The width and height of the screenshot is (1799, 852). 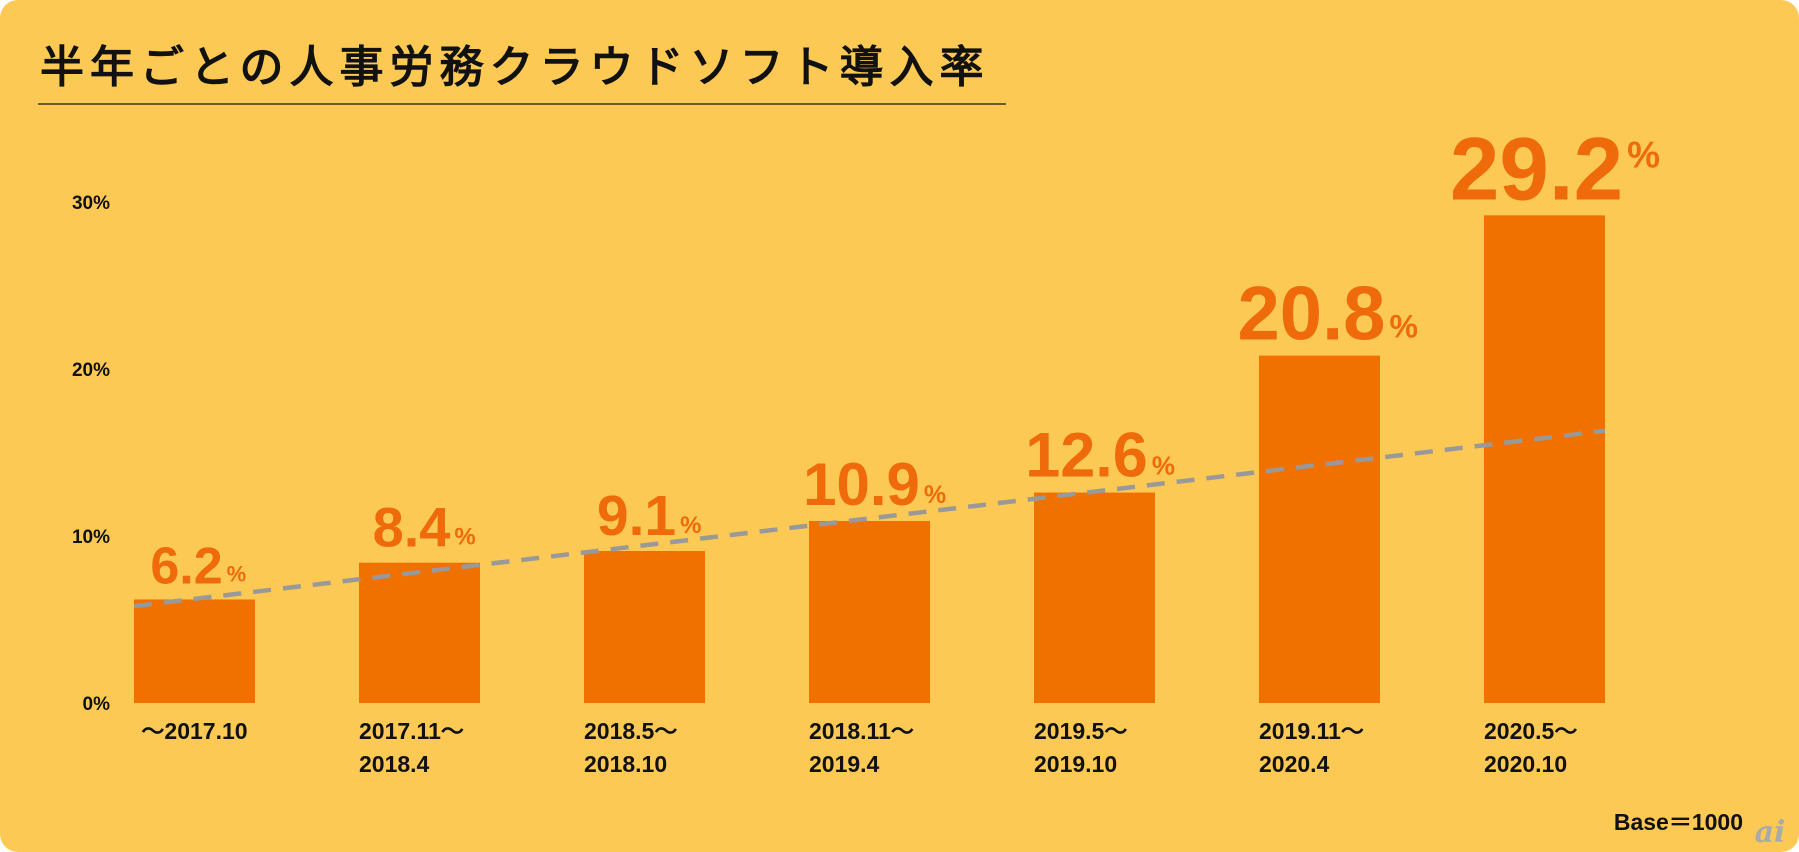 What do you see at coordinates (412, 527) in the screenshot?
I see `value-label: 8.4` at bounding box center [412, 527].